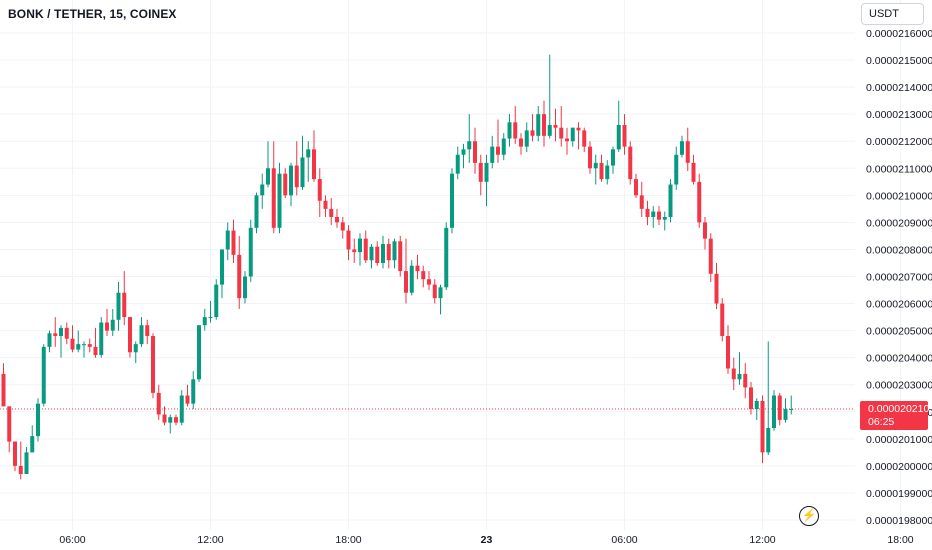 The width and height of the screenshot is (932, 550). What do you see at coordinates (899, 332) in the screenshot?
I see `price-tick-label: 0.0000205000` at bounding box center [899, 332].